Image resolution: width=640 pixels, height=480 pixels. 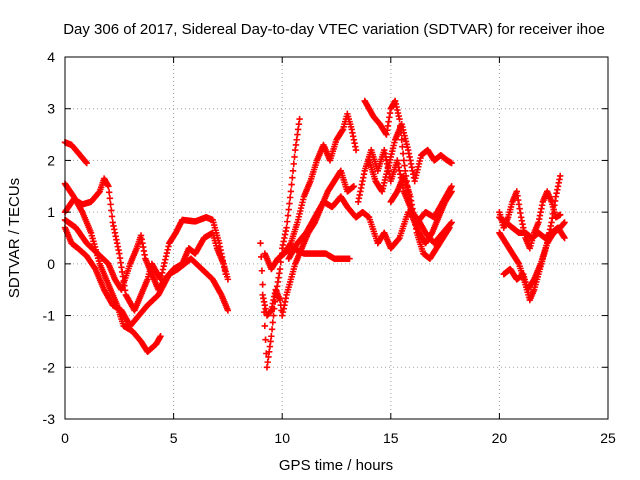 I want to click on x-tick-label: 10, so click(x=282, y=438).